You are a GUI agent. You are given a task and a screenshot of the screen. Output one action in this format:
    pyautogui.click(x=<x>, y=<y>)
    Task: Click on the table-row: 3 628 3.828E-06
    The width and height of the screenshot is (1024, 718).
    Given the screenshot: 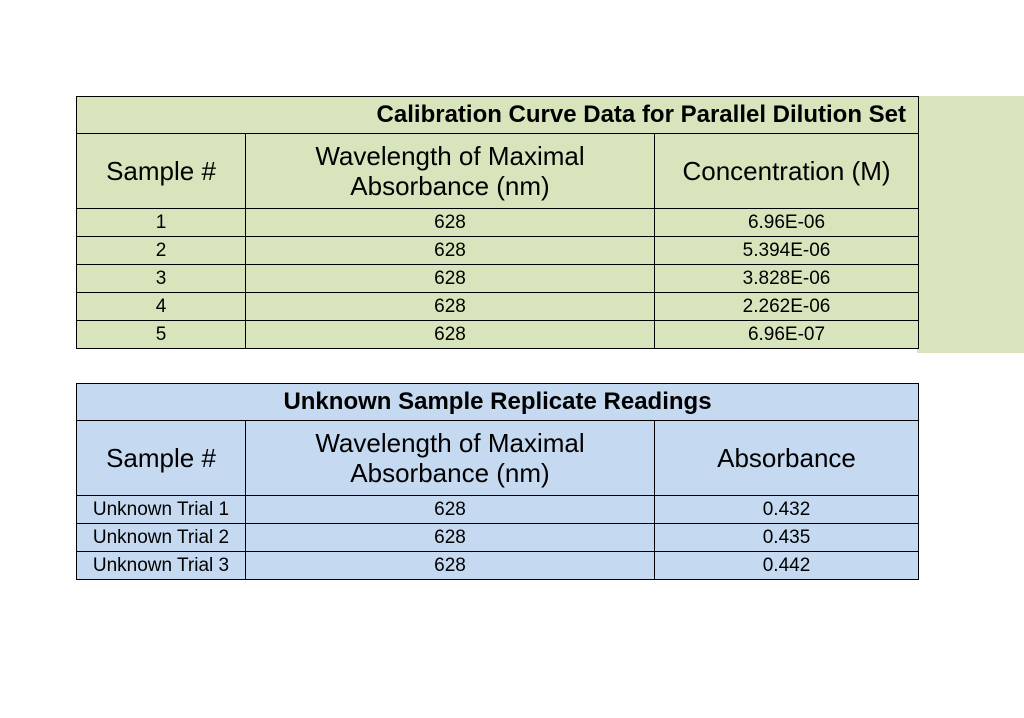 What is the action you would take?
    pyautogui.click(x=497, y=278)
    